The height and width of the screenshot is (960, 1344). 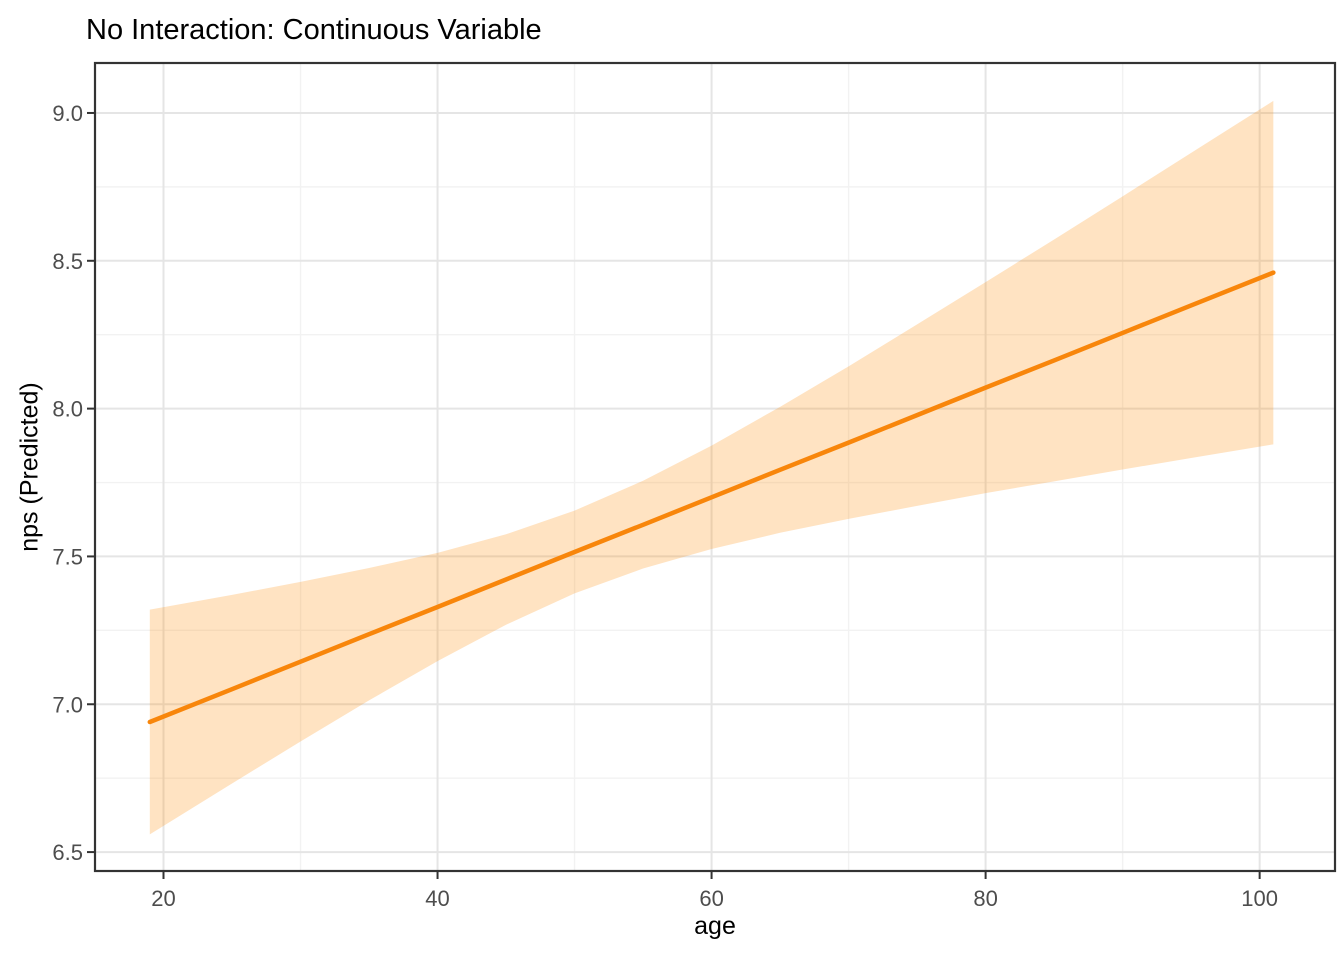 What do you see at coordinates (1259, 898) in the screenshot?
I see `x-tick-label: 100` at bounding box center [1259, 898].